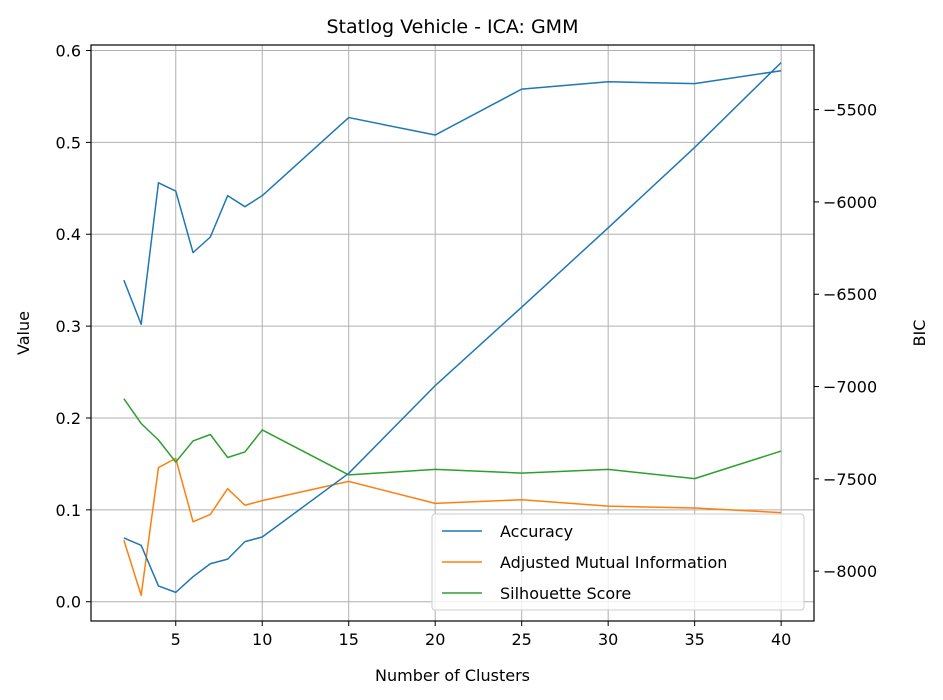  Describe the element at coordinates (919, 333) in the screenshot. I see `y2-axis-label: BIC` at that location.